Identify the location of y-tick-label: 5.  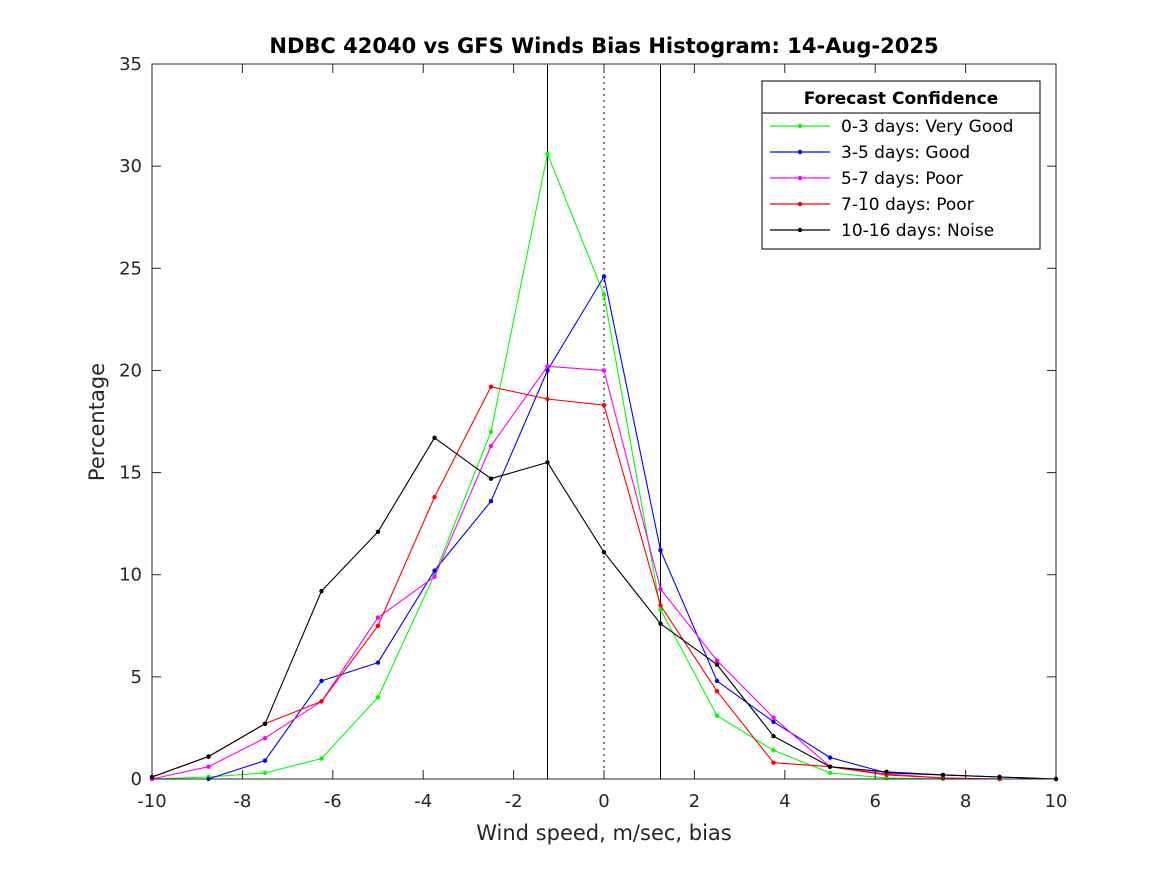
(136, 677).